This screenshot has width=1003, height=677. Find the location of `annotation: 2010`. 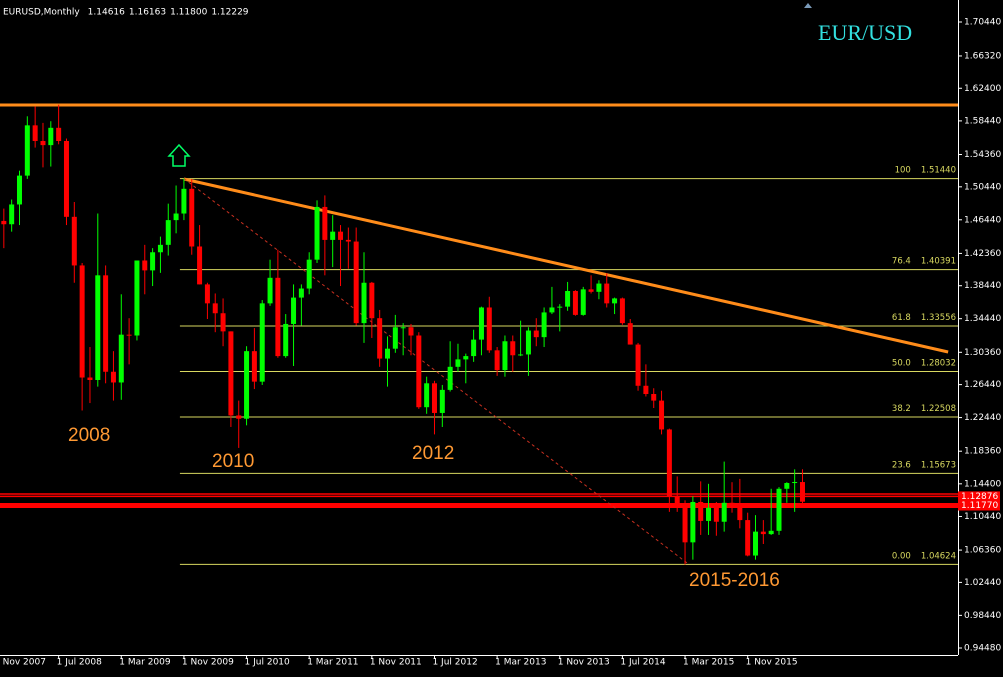

annotation: 2010 is located at coordinates (233, 461).